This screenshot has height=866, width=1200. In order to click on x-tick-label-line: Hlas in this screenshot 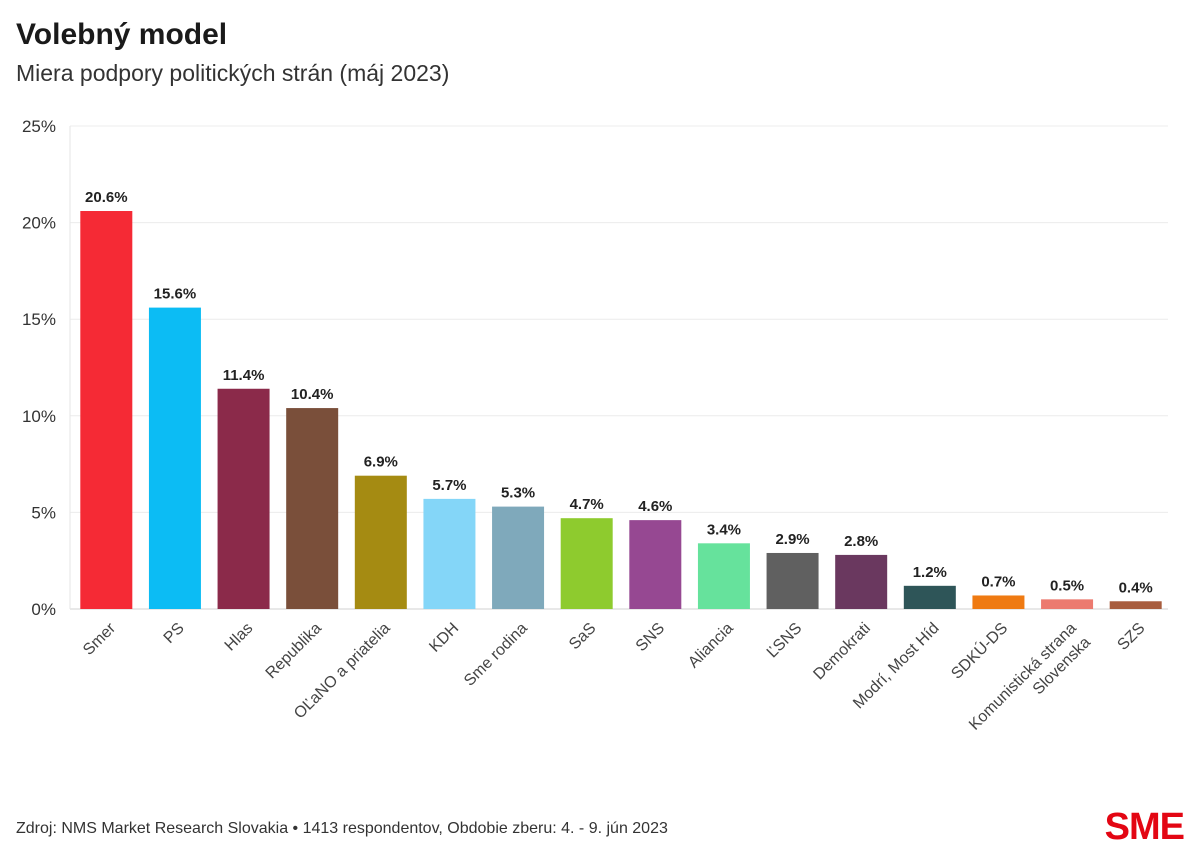, I will do `click(239, 637)`.